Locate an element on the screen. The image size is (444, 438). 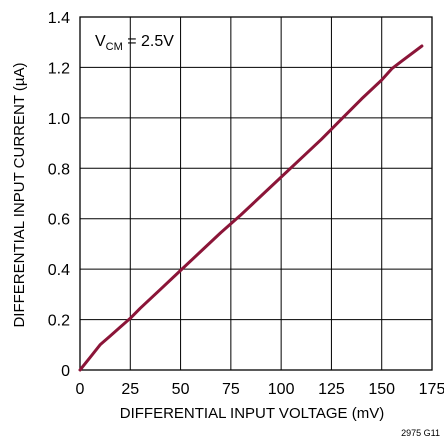
vcm-annotation: VCM = 2.5V is located at coordinates (134, 43).